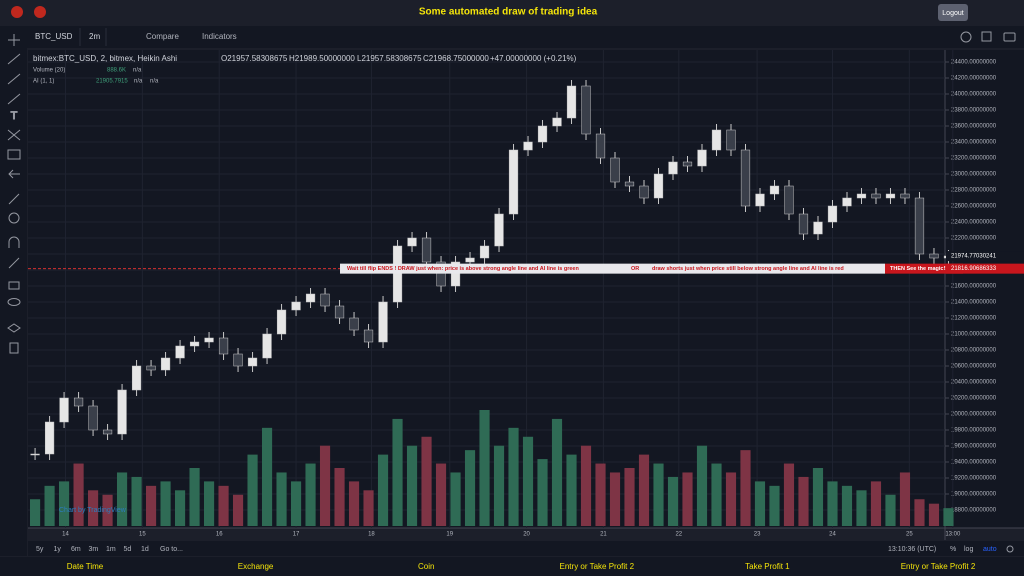 The height and width of the screenshot is (576, 1024). I want to click on fullscreen-icon, so click(986, 36).